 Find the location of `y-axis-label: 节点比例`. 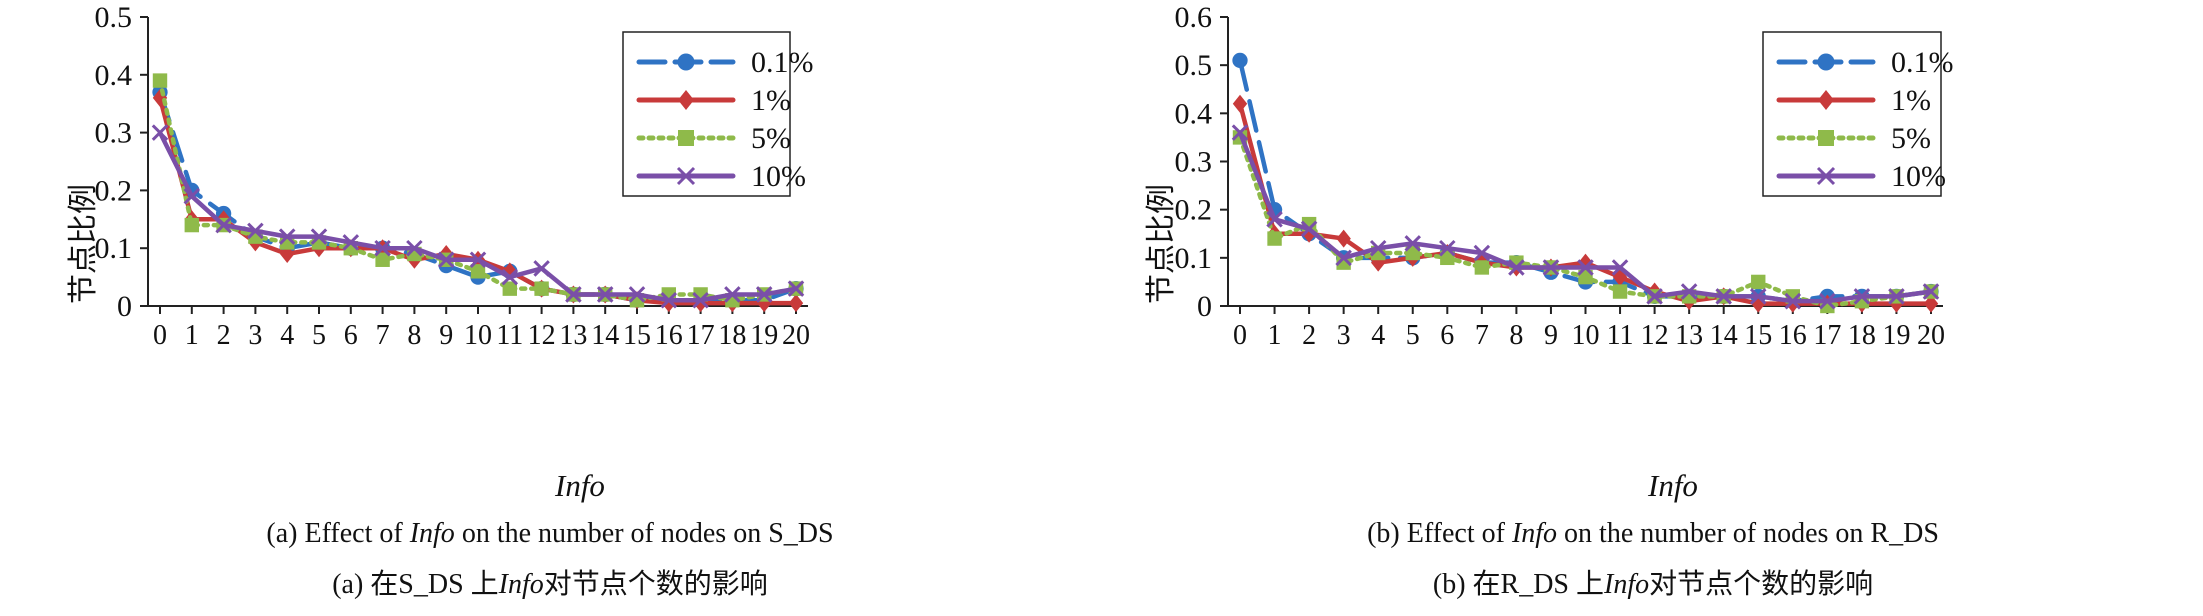

y-axis-label: 节点比例 is located at coordinates (1161, 244).